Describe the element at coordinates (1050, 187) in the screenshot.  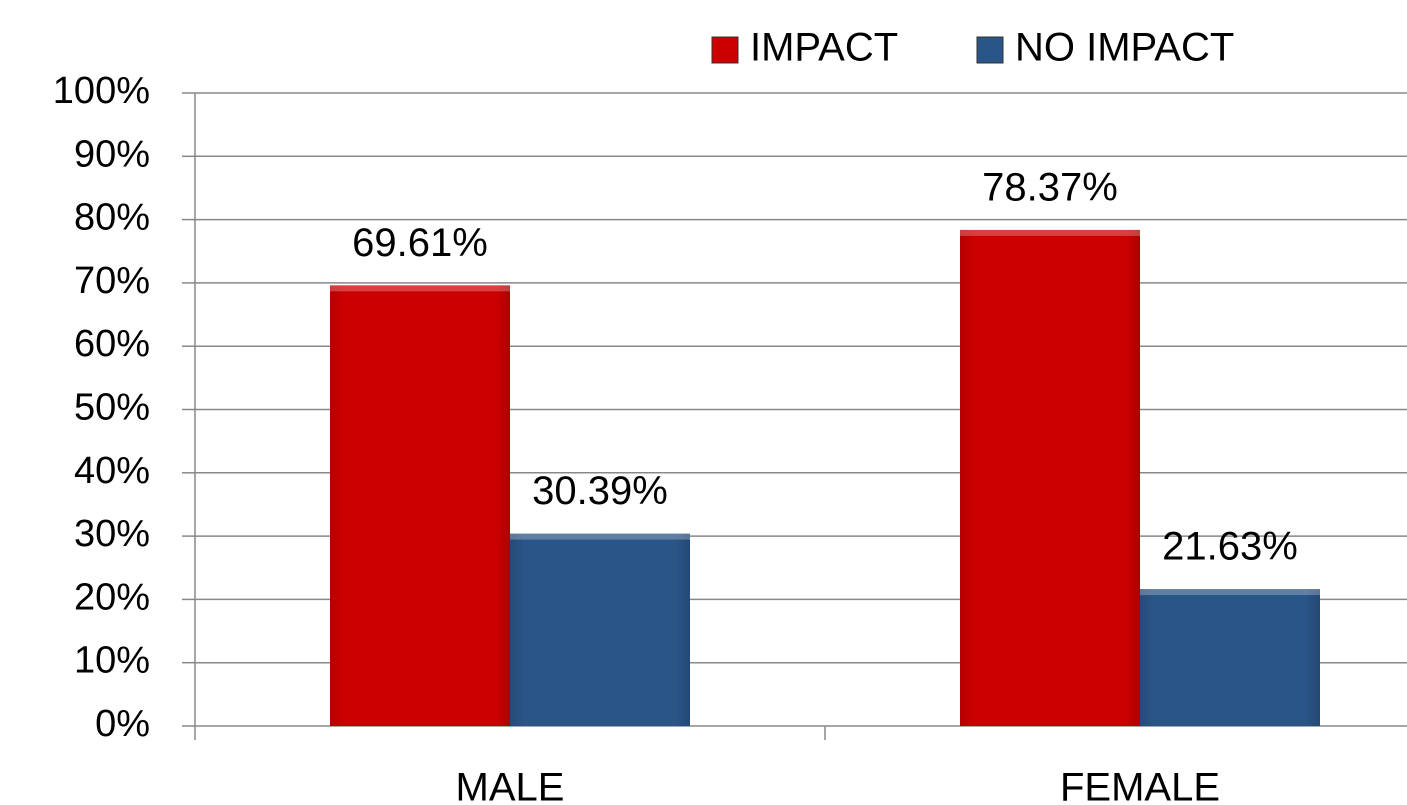
I see `value-label: 78.37%` at that location.